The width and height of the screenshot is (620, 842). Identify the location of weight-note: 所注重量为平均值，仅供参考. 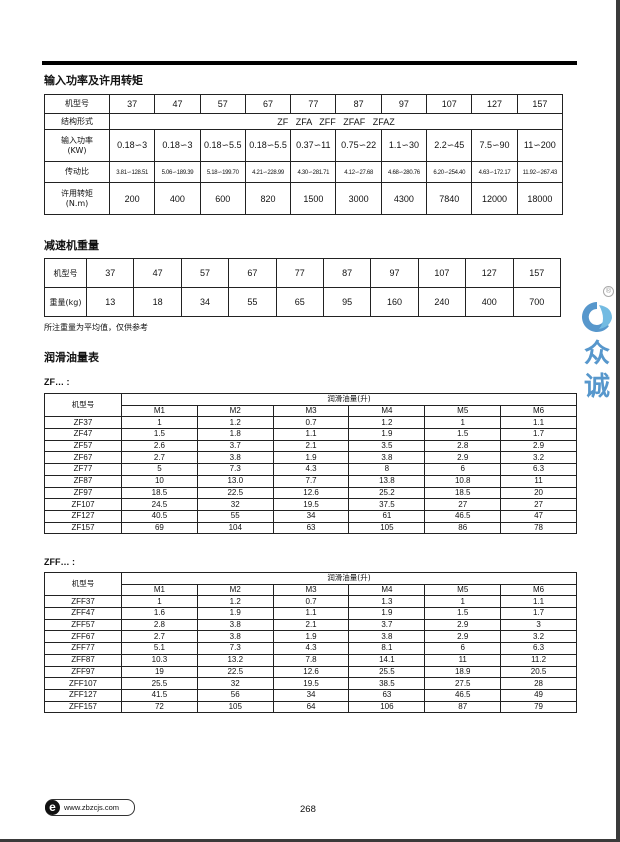
(96, 327).